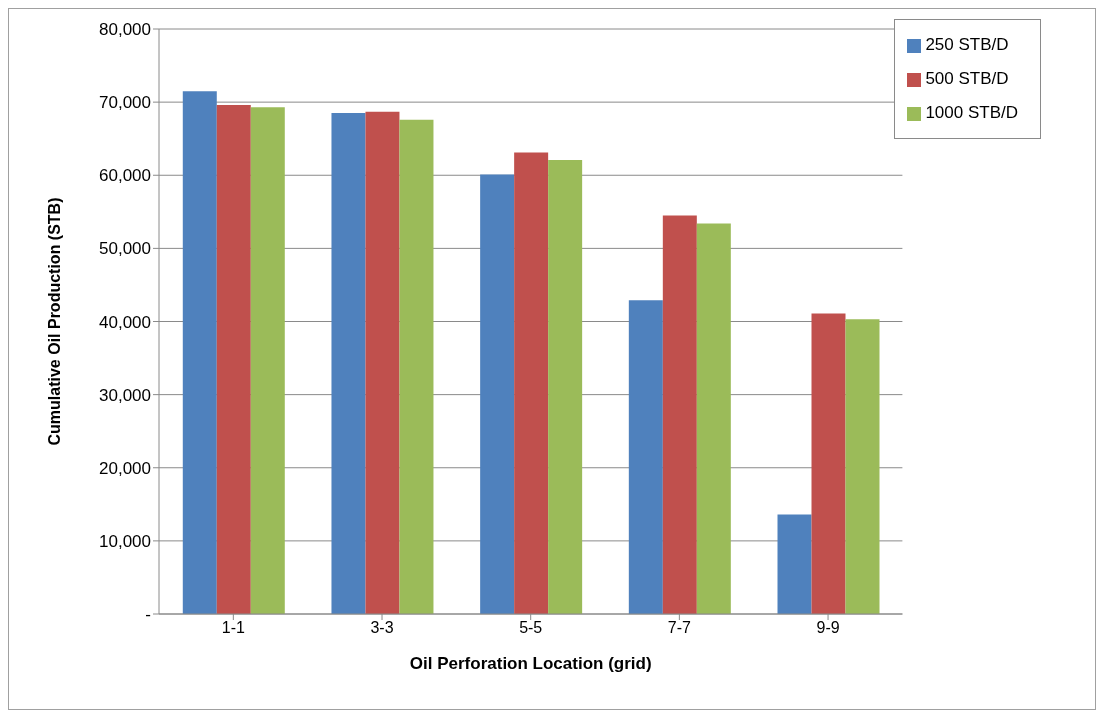 This screenshot has width=1102, height=715. What do you see at coordinates (125, 30) in the screenshot?
I see `y-tick-label: 80,000` at bounding box center [125, 30].